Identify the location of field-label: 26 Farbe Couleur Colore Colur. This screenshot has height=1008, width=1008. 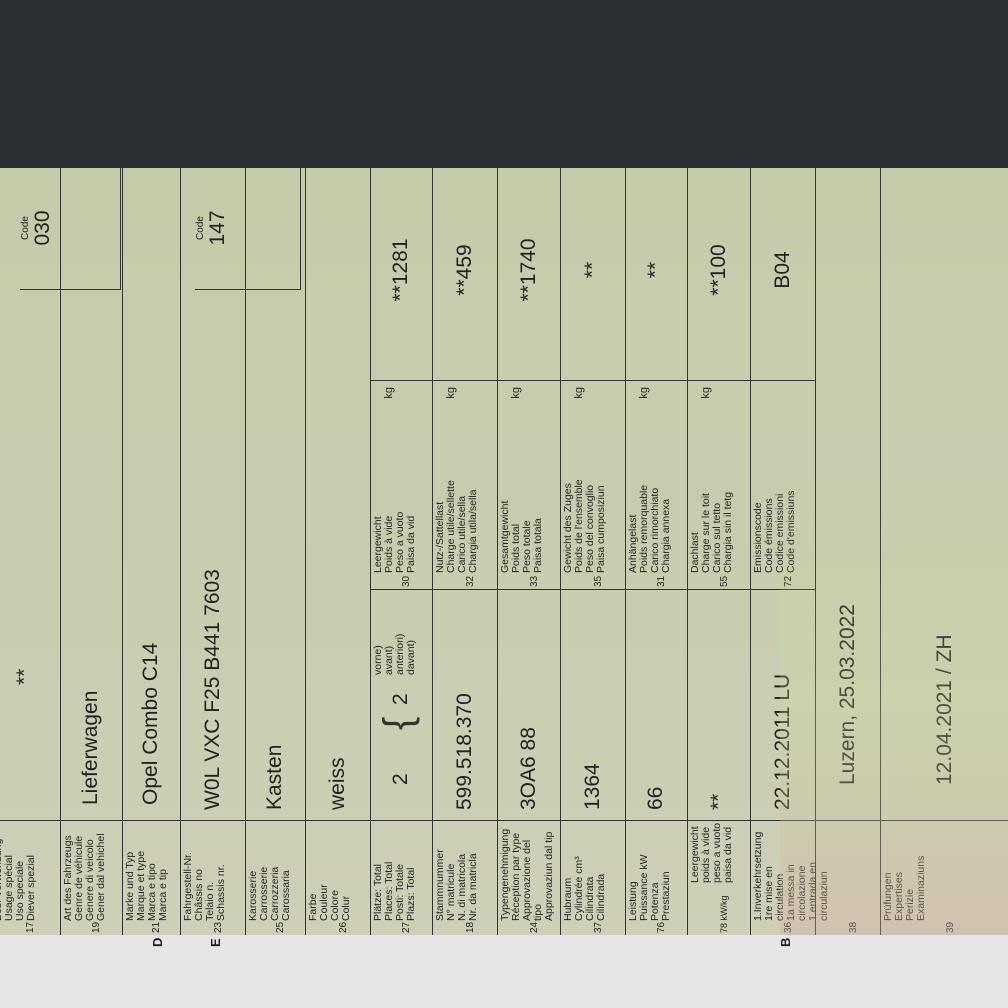
(337, 877).